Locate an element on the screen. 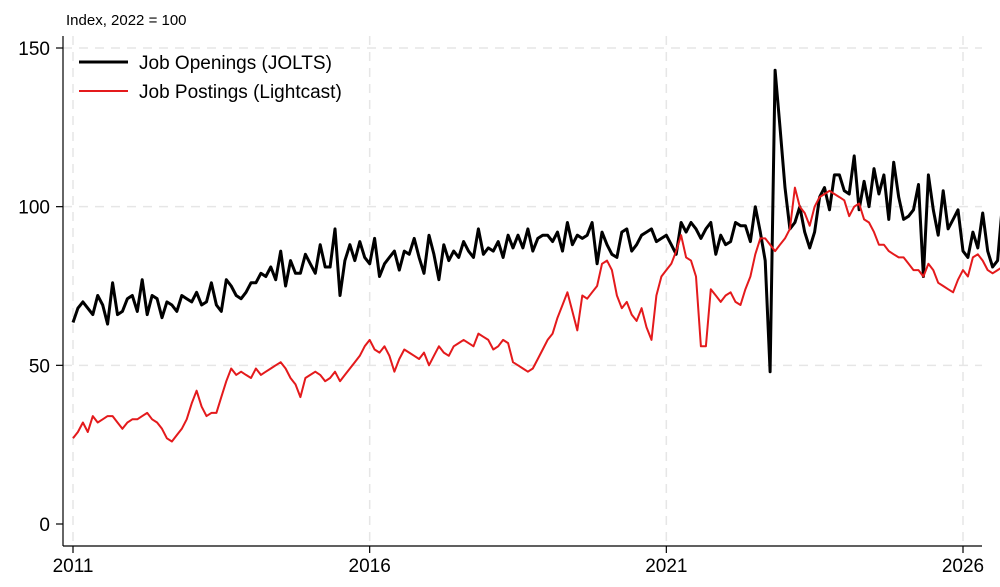 The image size is (1000, 587). x-axis-ticks: 2011 2016 2021 2026 is located at coordinates (518, 561).